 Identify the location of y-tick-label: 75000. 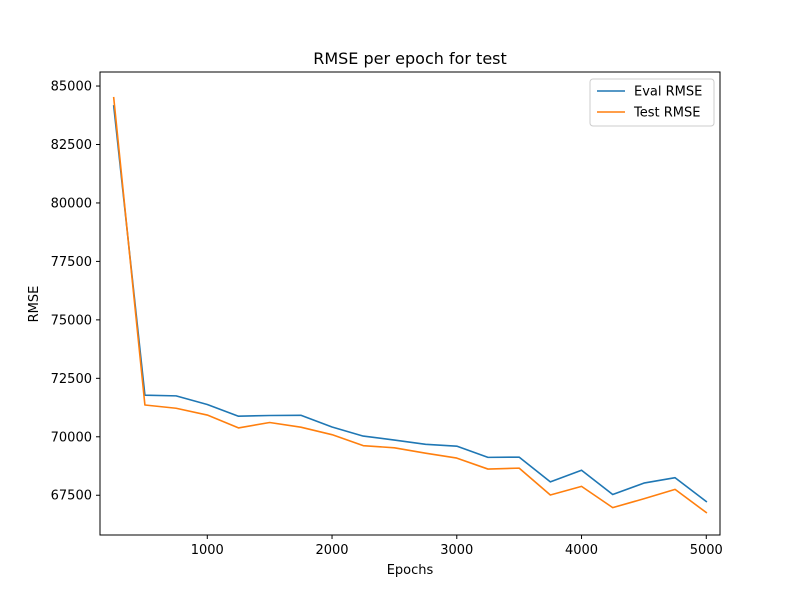
(71, 320).